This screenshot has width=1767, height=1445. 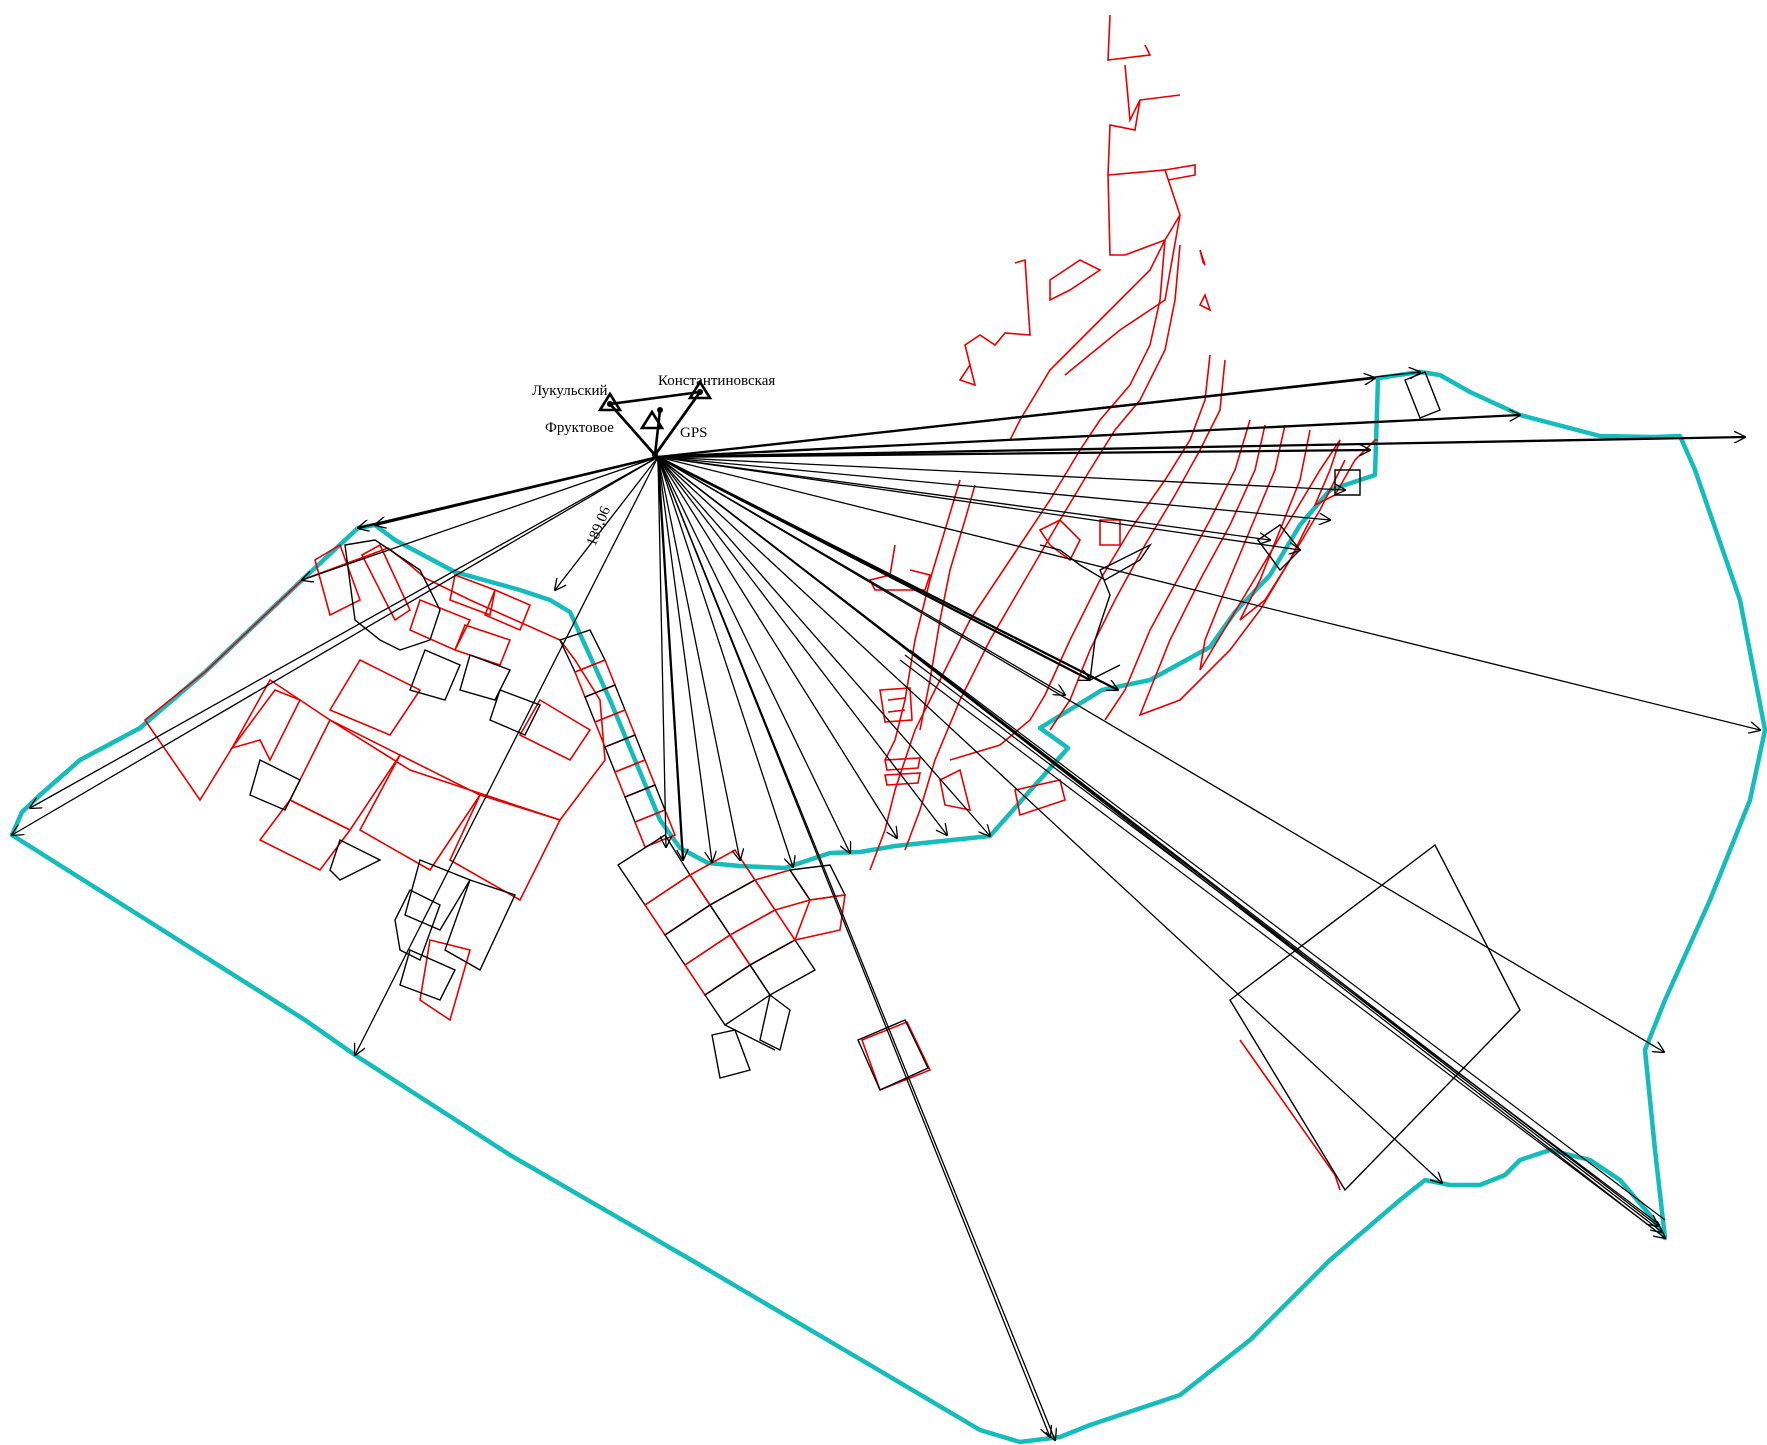 What do you see at coordinates (700, 389) in the screenshot?
I see `triangle-marker-konstantinovskaya` at bounding box center [700, 389].